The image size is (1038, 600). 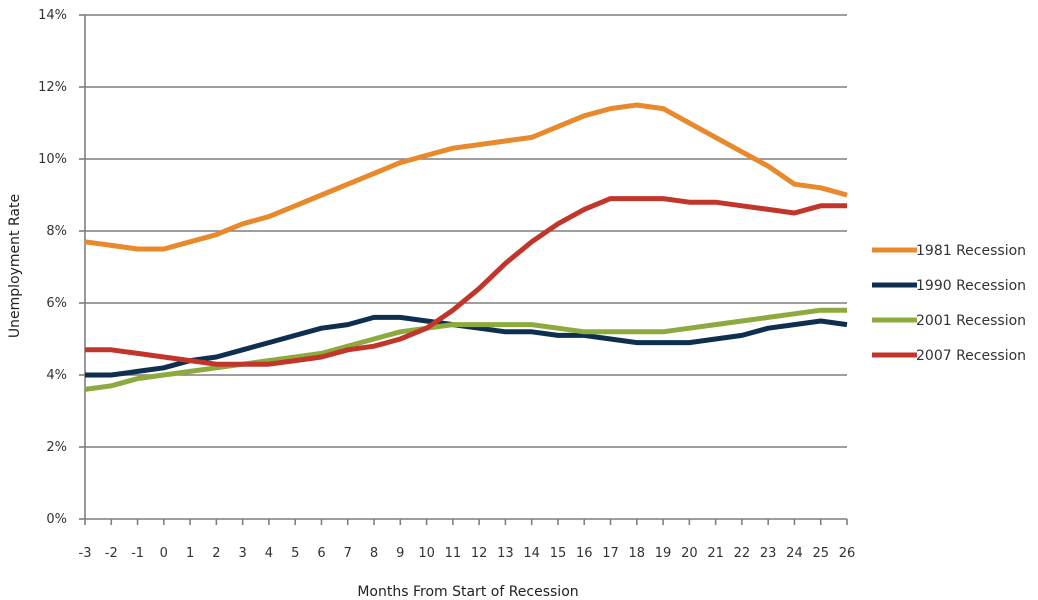 What do you see at coordinates (689, 553) in the screenshot?
I see `x-tick-label: 20` at bounding box center [689, 553].